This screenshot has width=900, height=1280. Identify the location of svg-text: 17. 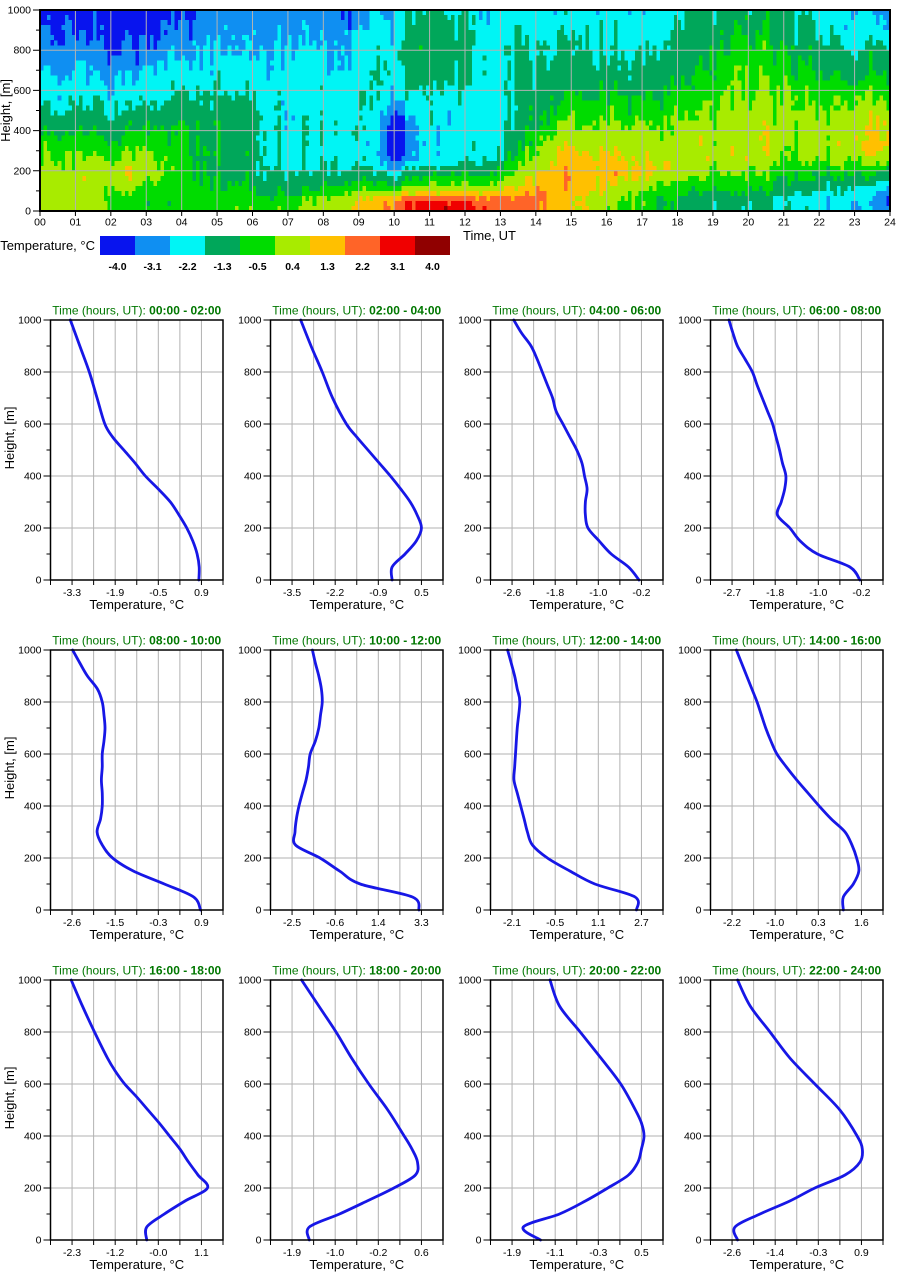
(642, 223).